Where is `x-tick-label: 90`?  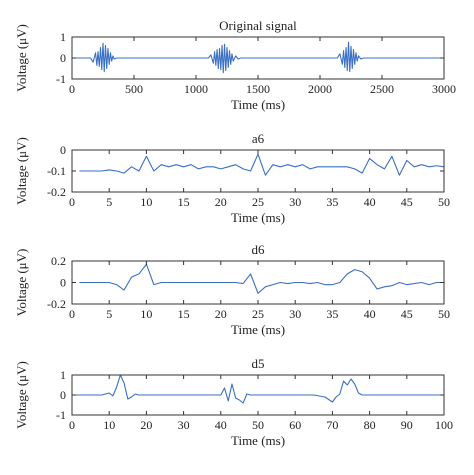 x-tick-label: 90 is located at coordinates (407, 425).